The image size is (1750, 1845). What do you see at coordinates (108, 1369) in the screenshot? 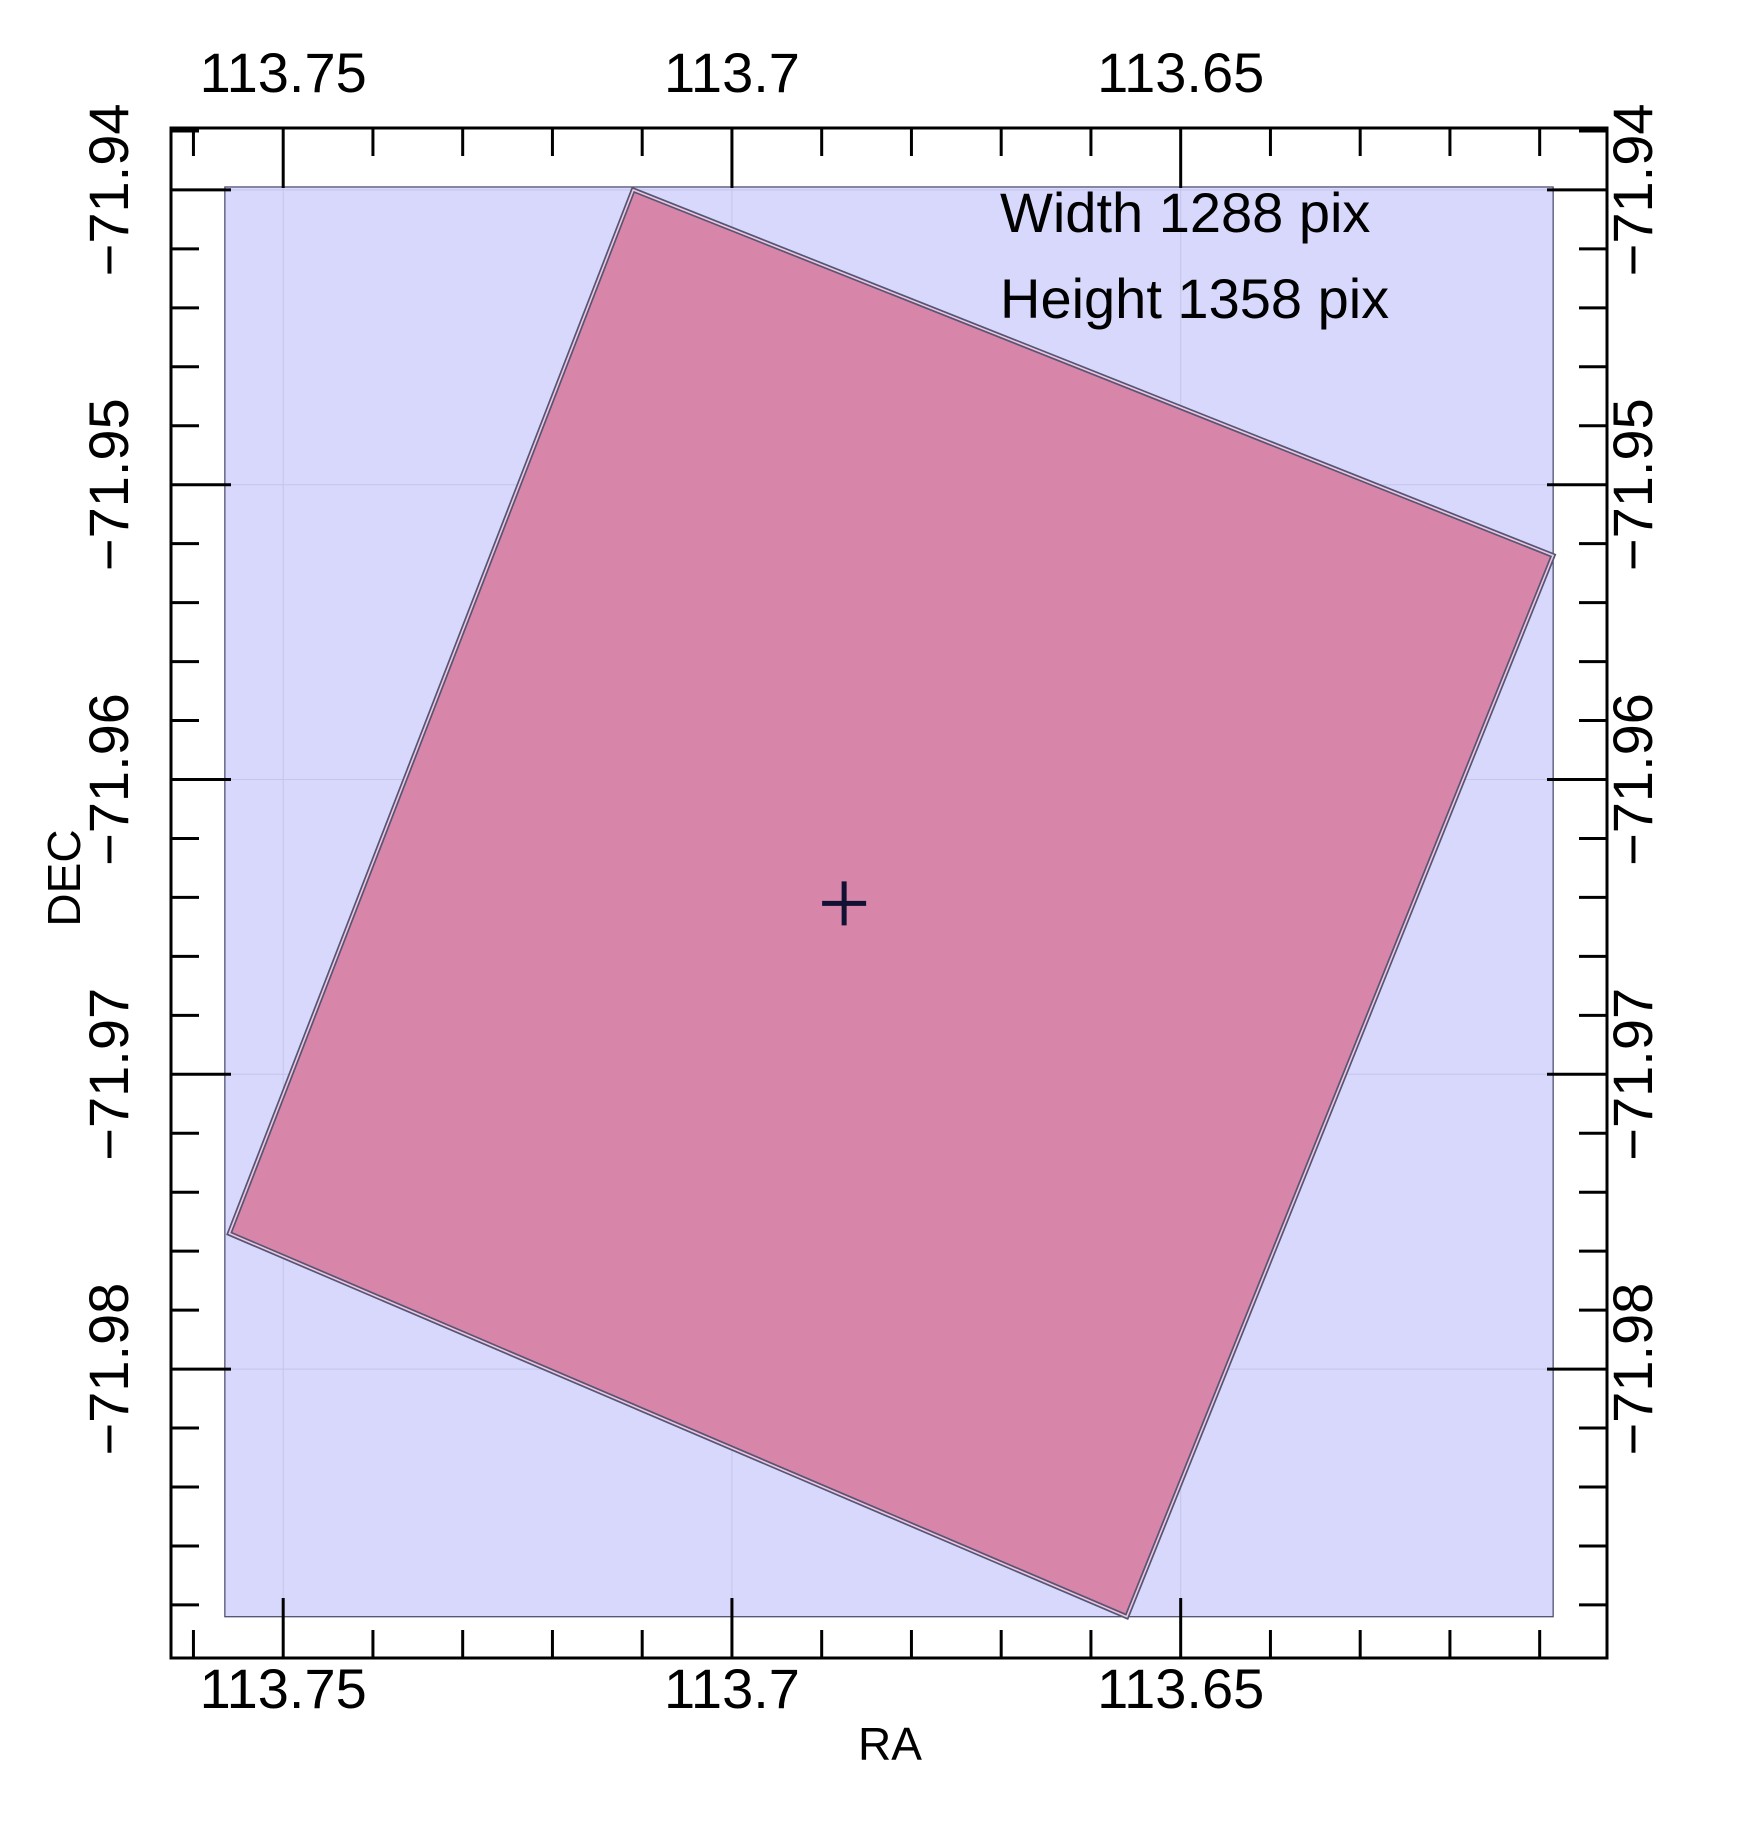
I see `y-tick-label-left: −71.98` at bounding box center [108, 1369].